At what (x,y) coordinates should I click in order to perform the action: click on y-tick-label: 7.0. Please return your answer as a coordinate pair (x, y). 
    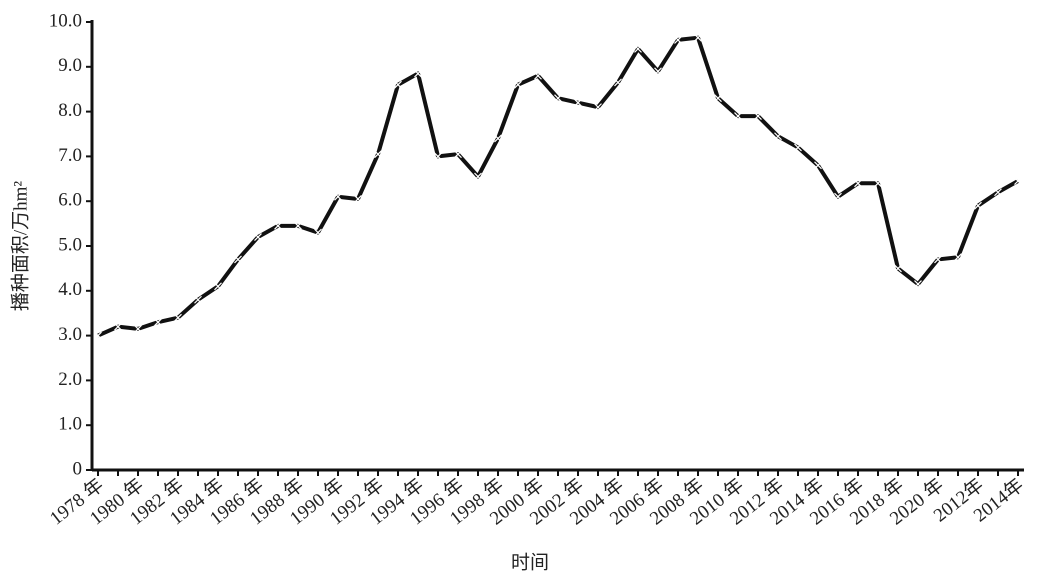
    Looking at the image, I should click on (70, 155).